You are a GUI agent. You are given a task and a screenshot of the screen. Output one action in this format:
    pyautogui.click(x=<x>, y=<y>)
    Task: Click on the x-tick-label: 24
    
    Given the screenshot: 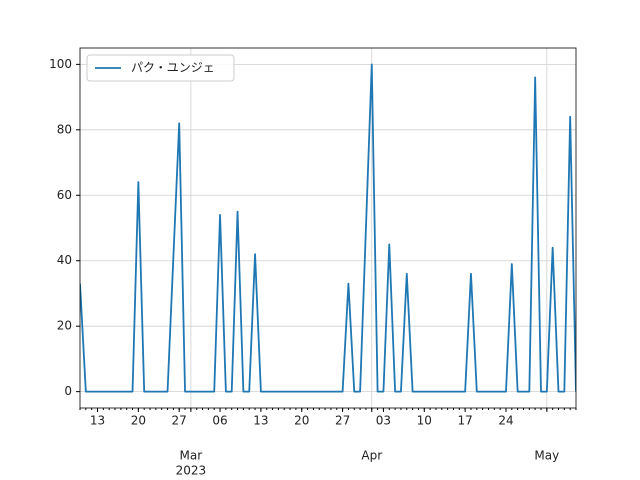 What is the action you would take?
    pyautogui.click(x=505, y=421)
    